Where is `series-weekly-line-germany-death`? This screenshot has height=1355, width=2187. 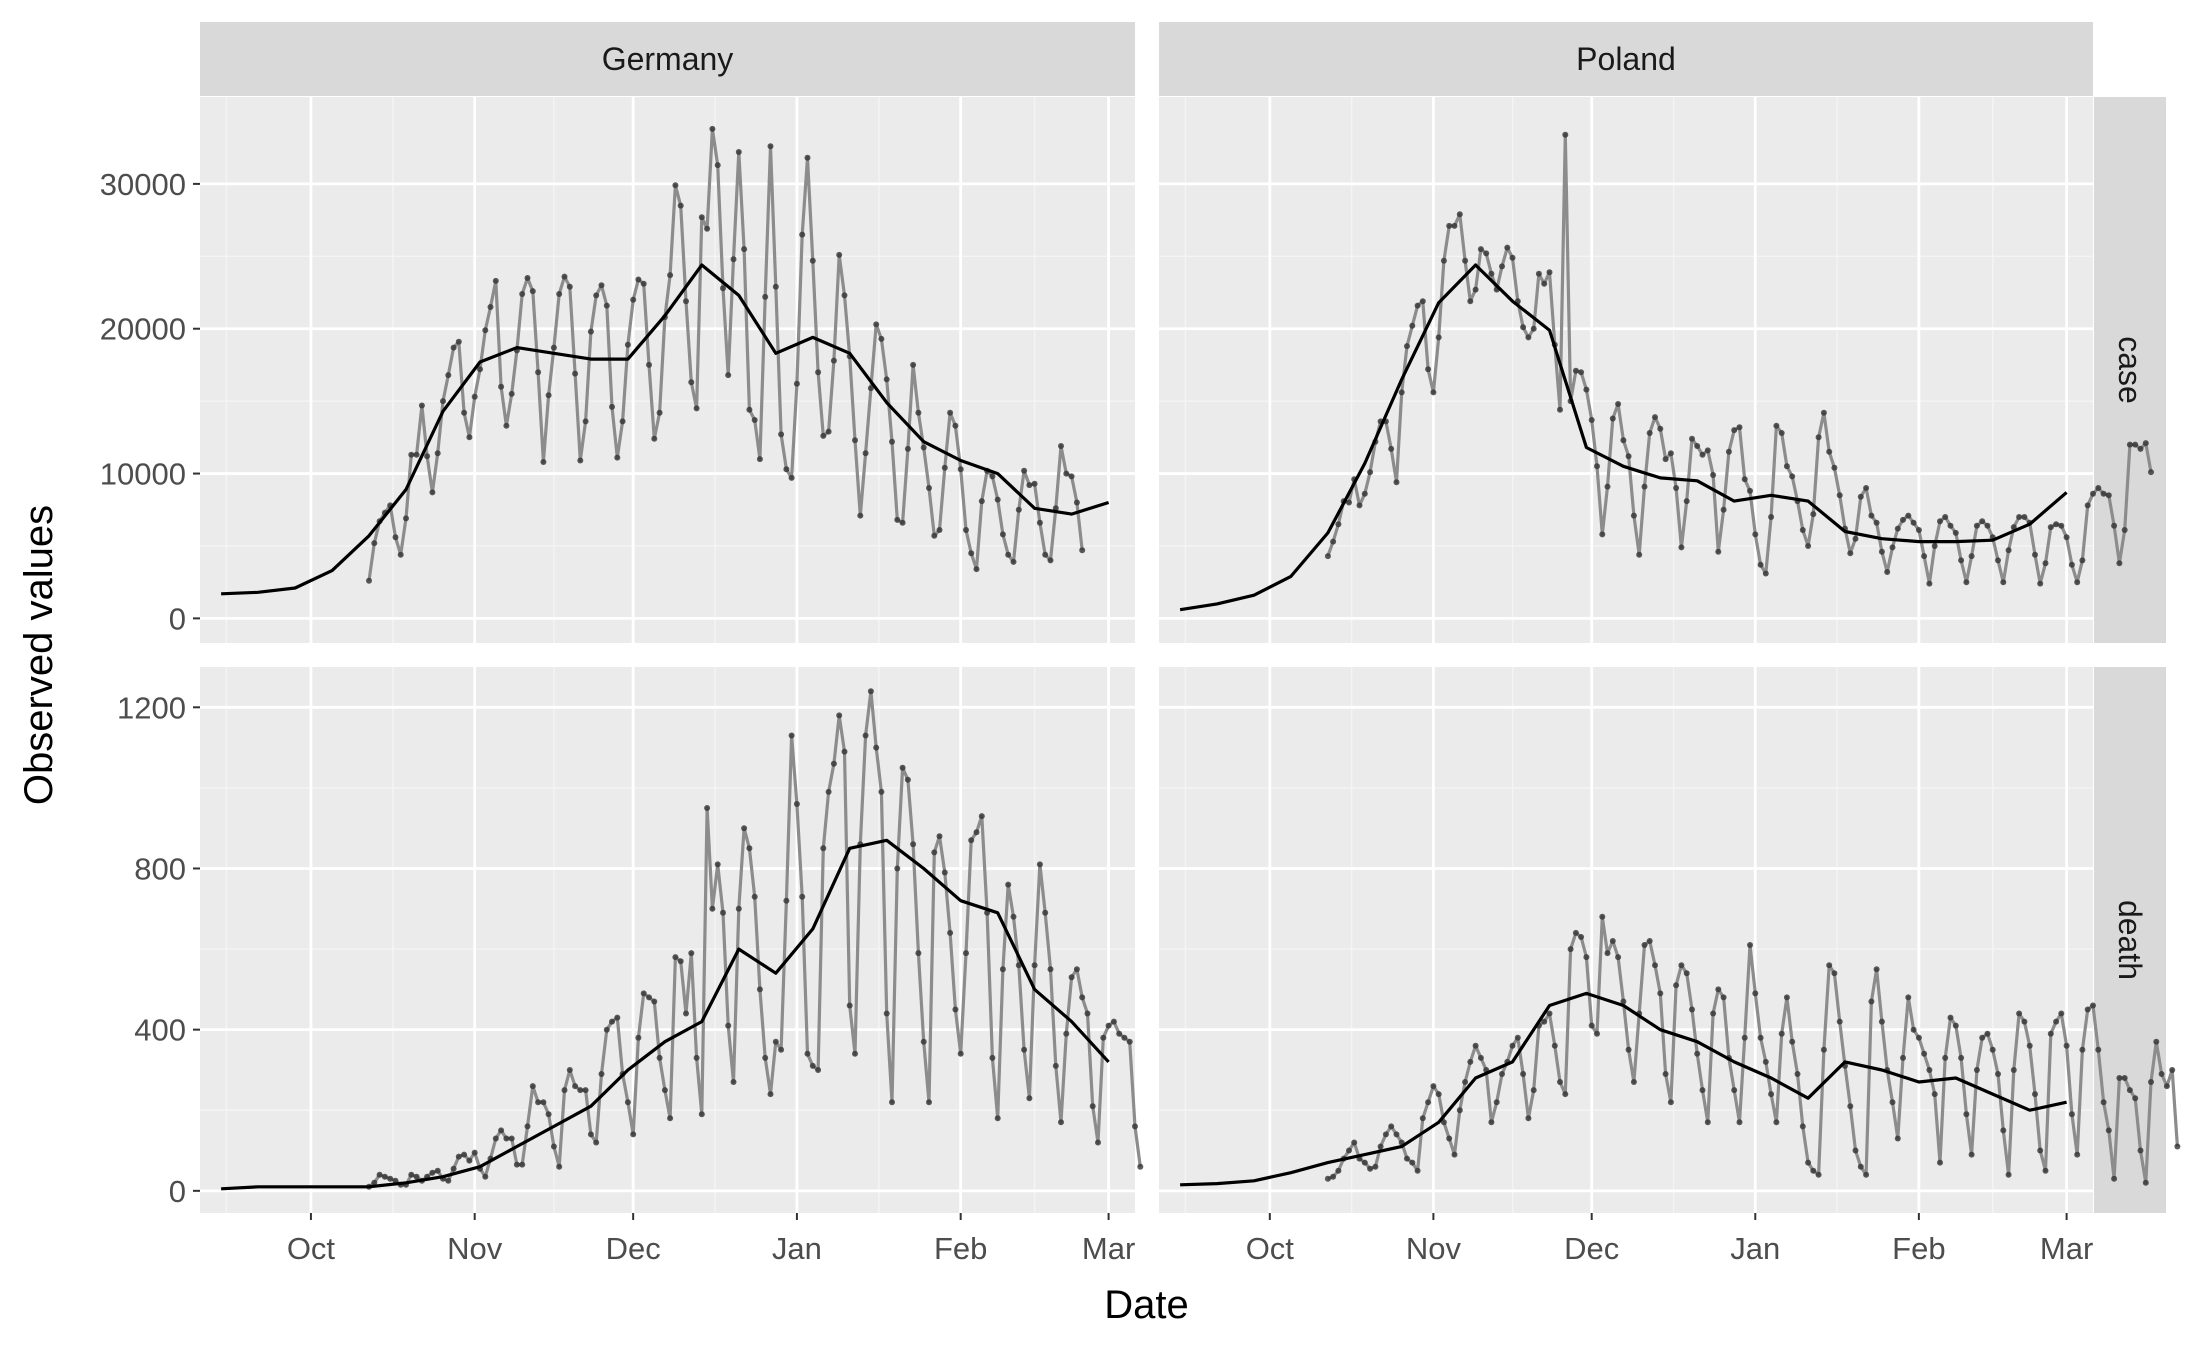 series-weekly-line-germany-death is located at coordinates (665, 1014).